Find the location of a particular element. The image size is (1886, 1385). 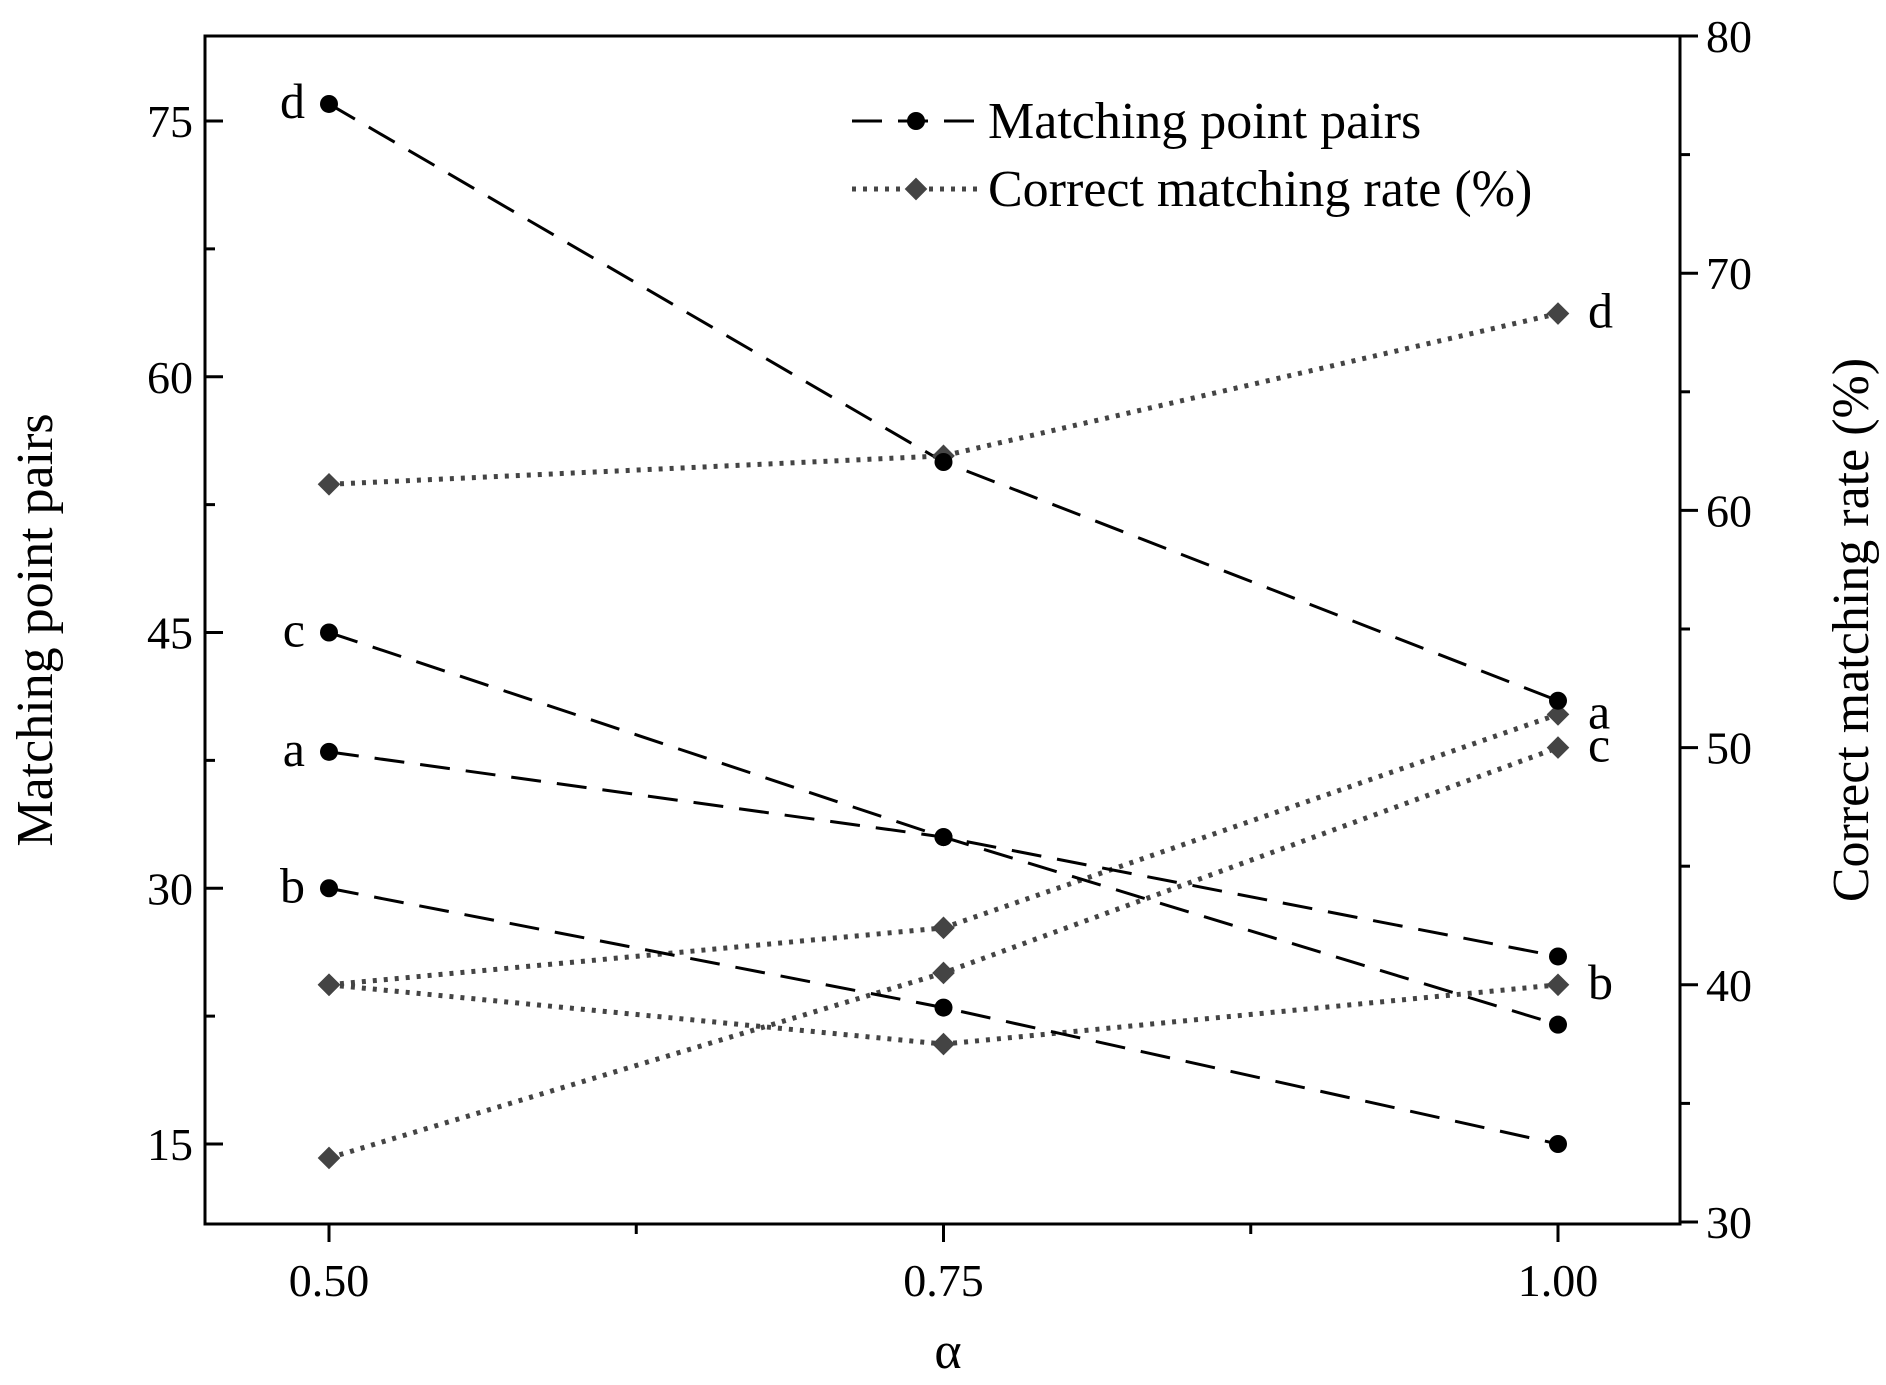

y-tick-label: 45 is located at coordinates (170, 633).